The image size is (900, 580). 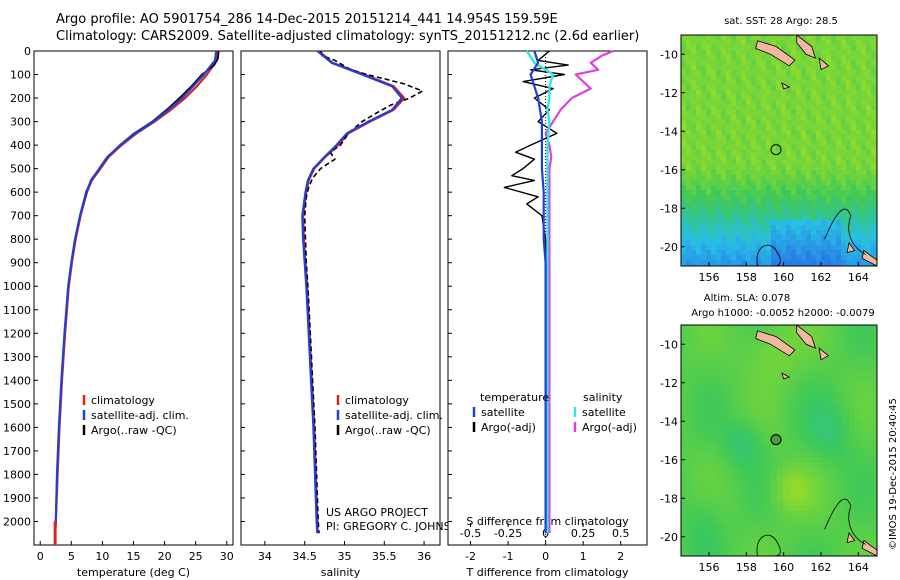 I want to click on y-tick-label: 100, so click(x=20, y=75).